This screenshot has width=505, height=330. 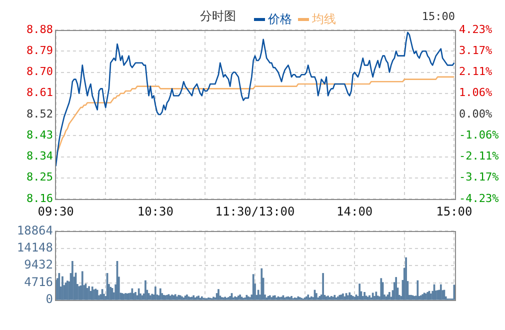 What do you see at coordinates (324, 19) in the screenshot?
I see `legend-label: 均线` at bounding box center [324, 19].